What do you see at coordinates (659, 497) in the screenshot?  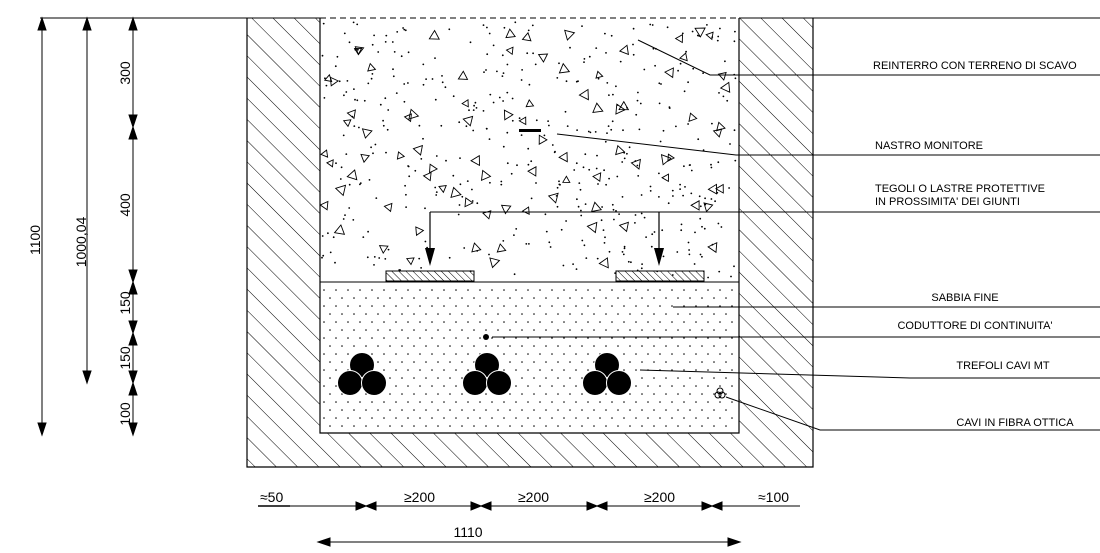 I see `dim-spacing-3: ≥200` at bounding box center [659, 497].